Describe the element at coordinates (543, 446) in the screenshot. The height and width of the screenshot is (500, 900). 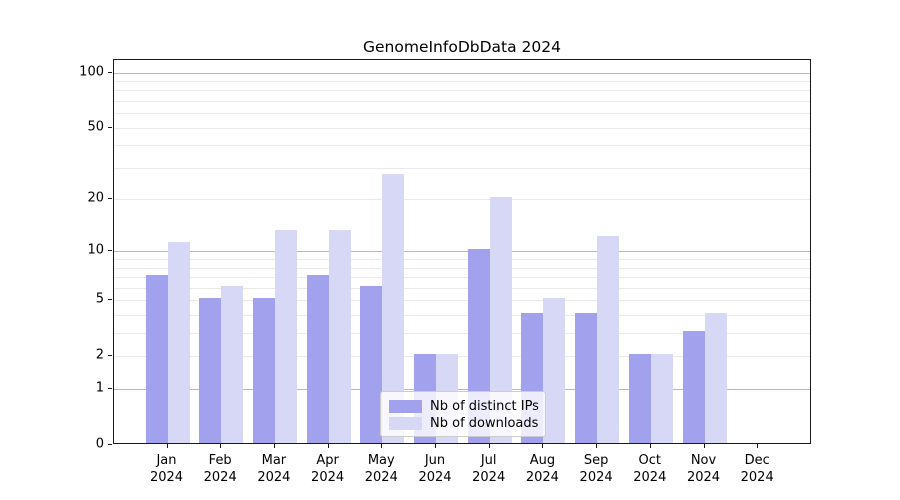
I see `x-tick-mark-aug` at that location.